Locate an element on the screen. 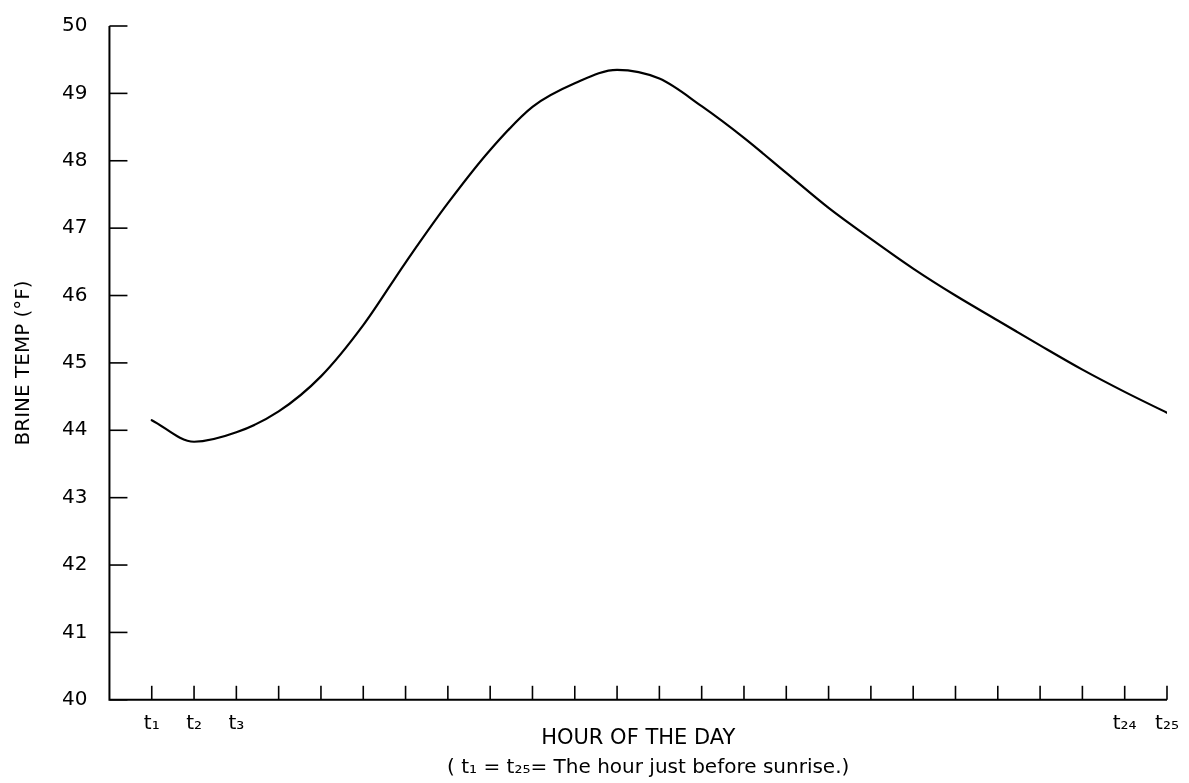 The height and width of the screenshot is (783, 1189). x-axis-title: HOUR OF THE DAY is located at coordinates (638, 736).